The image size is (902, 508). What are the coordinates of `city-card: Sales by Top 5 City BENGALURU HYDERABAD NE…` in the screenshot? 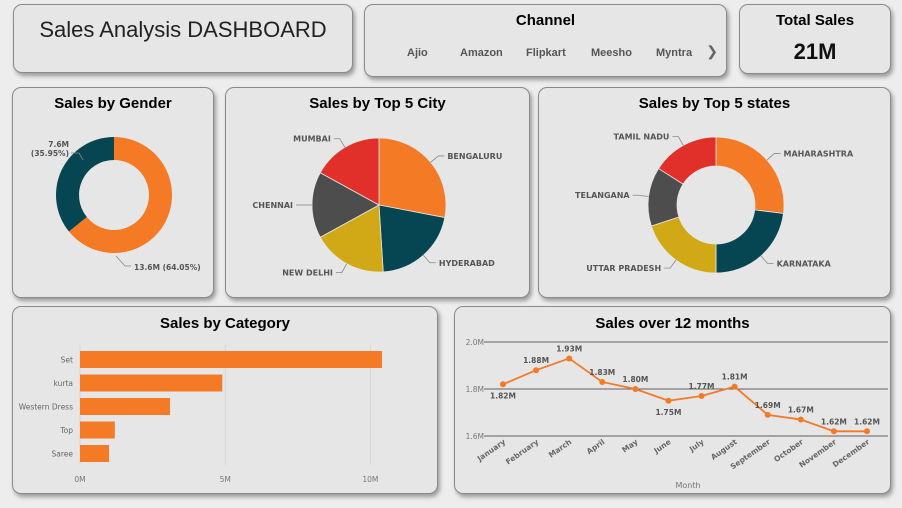 It's located at (377, 192).